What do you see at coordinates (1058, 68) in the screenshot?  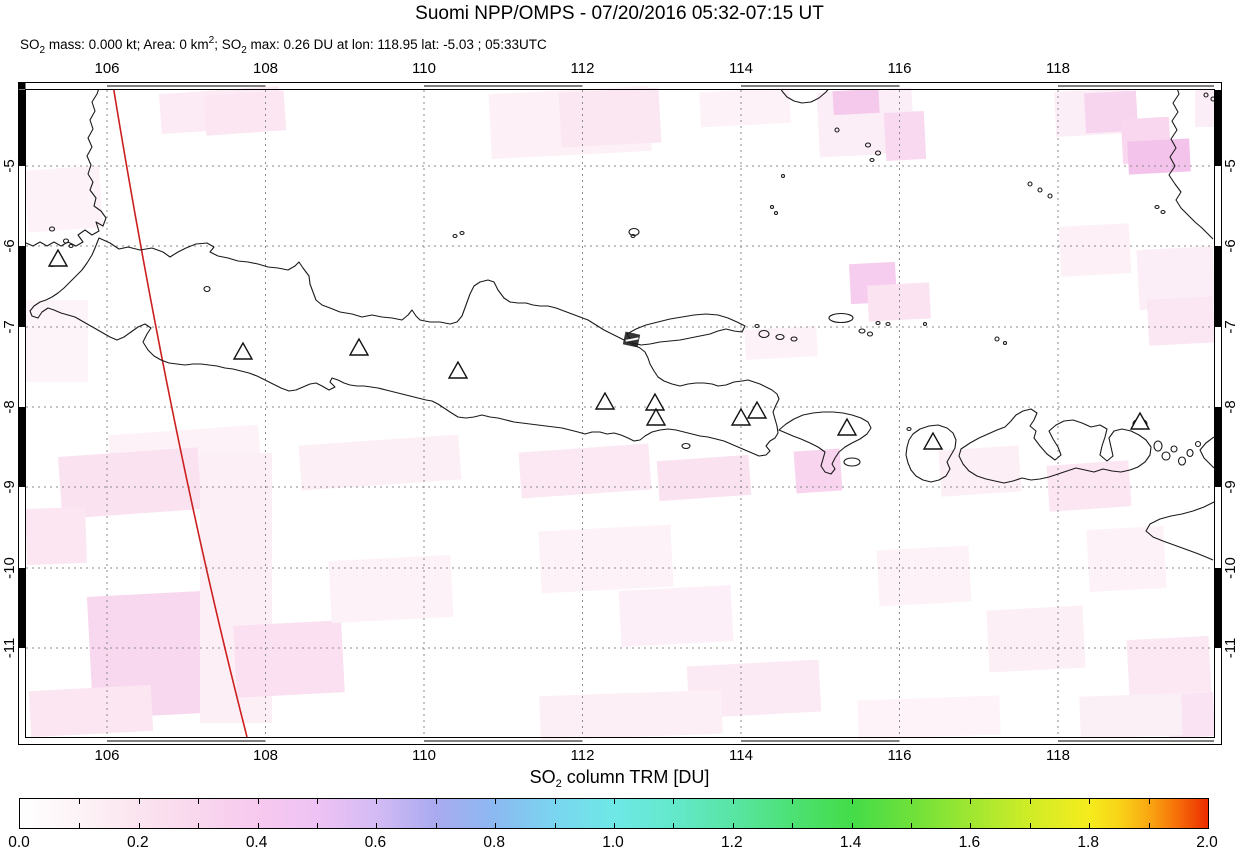 I see `lon-label-top: 118` at bounding box center [1058, 68].